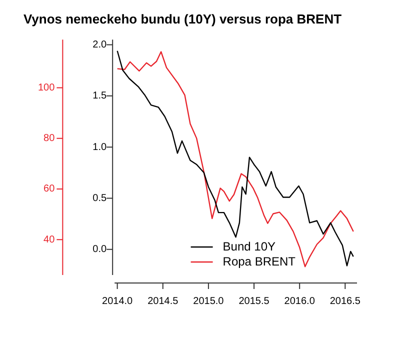 This screenshot has height=347, width=407. I want to click on legend-label: Ropa BRENT, so click(259, 261).